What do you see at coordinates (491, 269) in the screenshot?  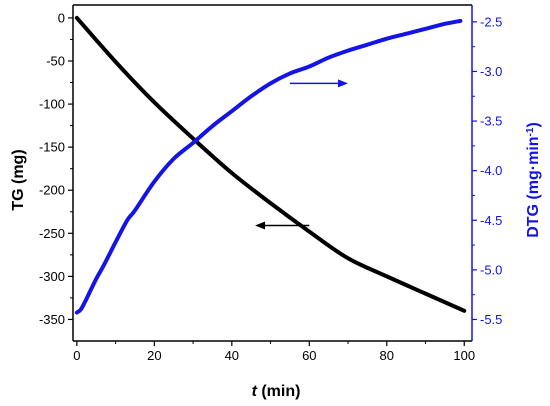 I see `y-right-tick-label: -5.0` at bounding box center [491, 269].